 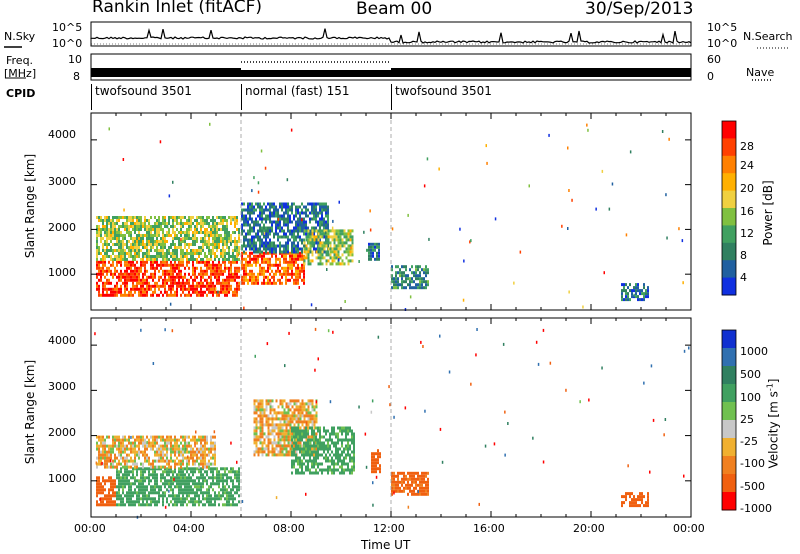 What do you see at coordinates (747, 233) in the screenshot?
I see `power-cbar-tick-12: 12` at bounding box center [747, 233].